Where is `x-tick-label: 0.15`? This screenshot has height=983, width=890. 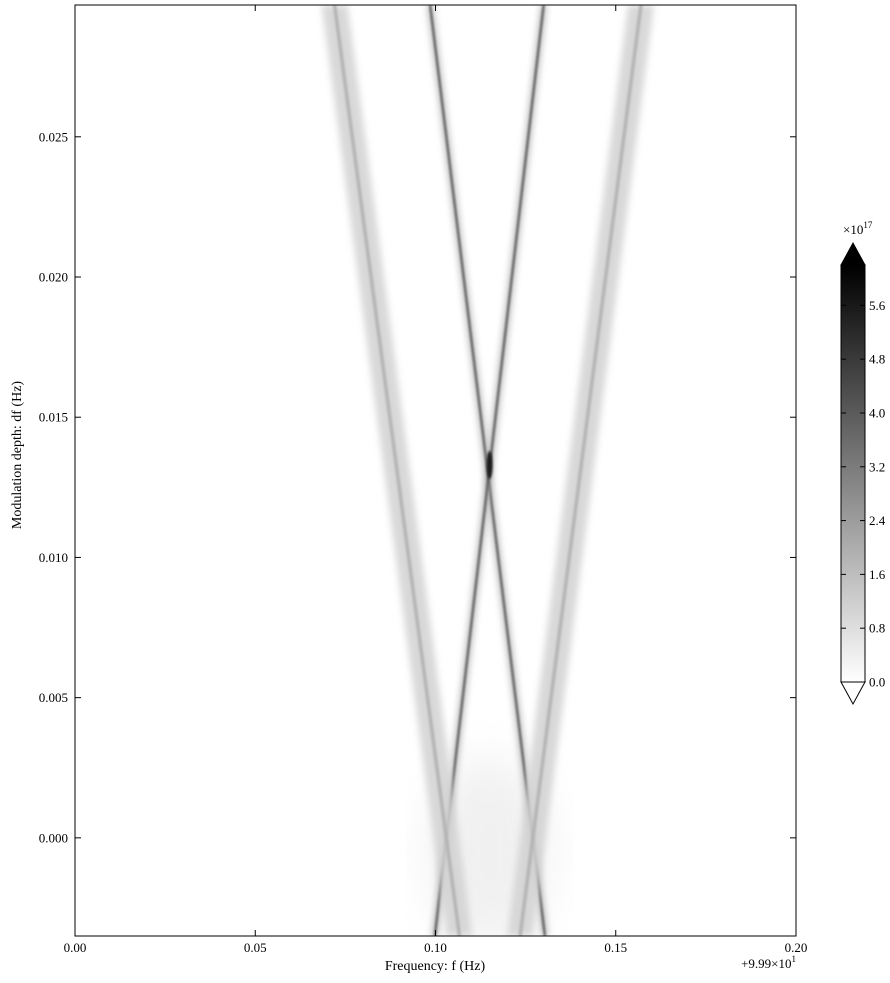
x-tick-label: 0.15 is located at coordinates (615, 947).